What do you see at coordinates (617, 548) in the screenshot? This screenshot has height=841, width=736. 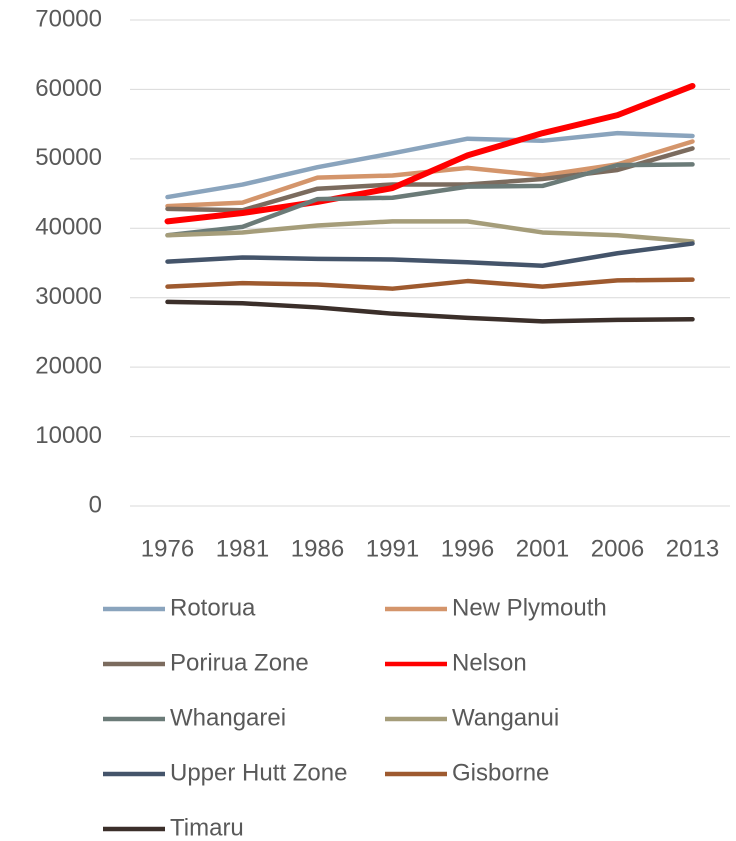 I see `x-tick-label: 2006` at bounding box center [617, 548].